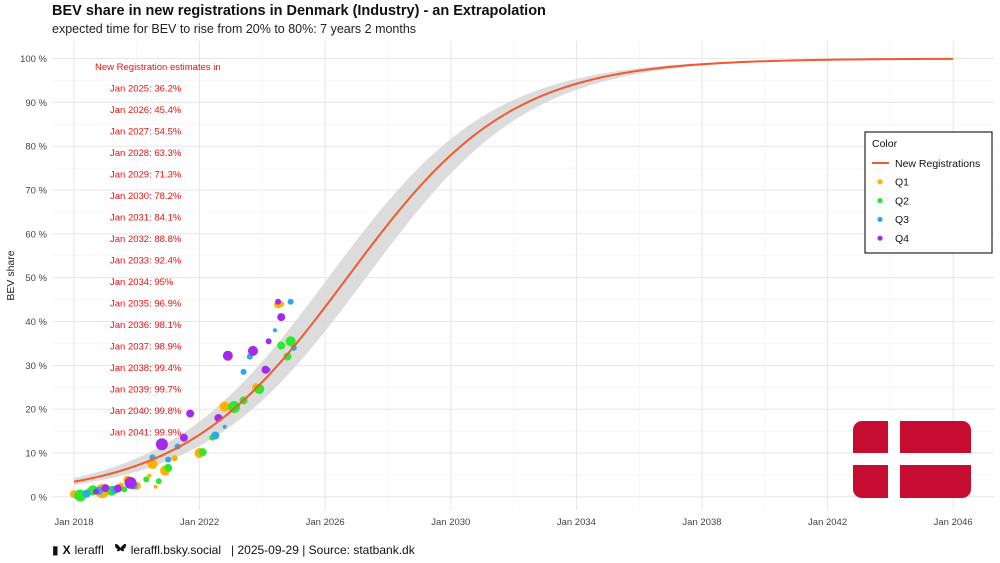 This screenshot has width=1000, height=563. Describe the element at coordinates (36, 103) in the screenshot. I see `y-tick-label: 90 %` at that location.